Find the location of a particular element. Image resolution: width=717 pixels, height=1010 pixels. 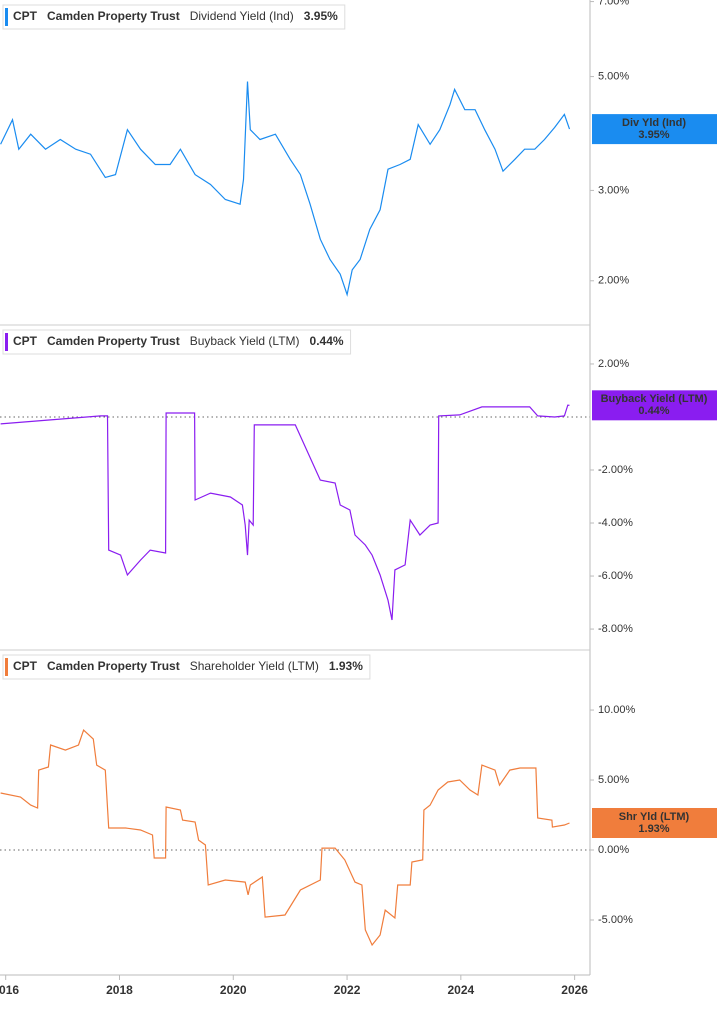

y-tick-label: -6.00% is located at coordinates (615, 576).